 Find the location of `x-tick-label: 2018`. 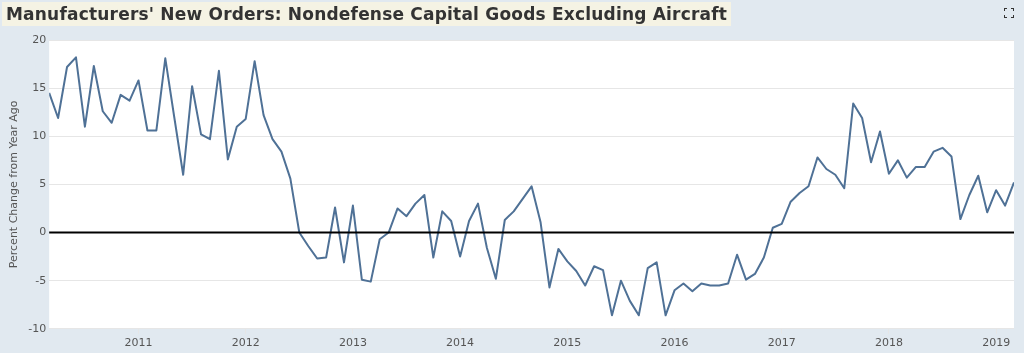

x-tick-label: 2018 is located at coordinates (888, 343).